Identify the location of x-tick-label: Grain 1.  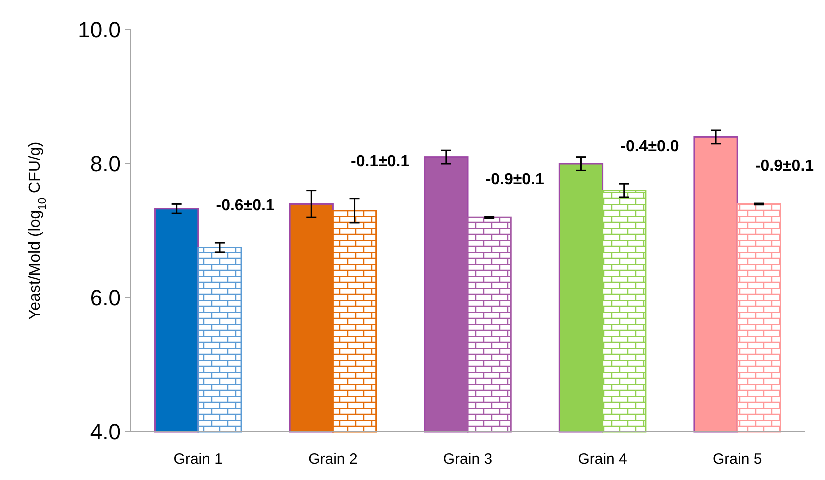
(198, 459).